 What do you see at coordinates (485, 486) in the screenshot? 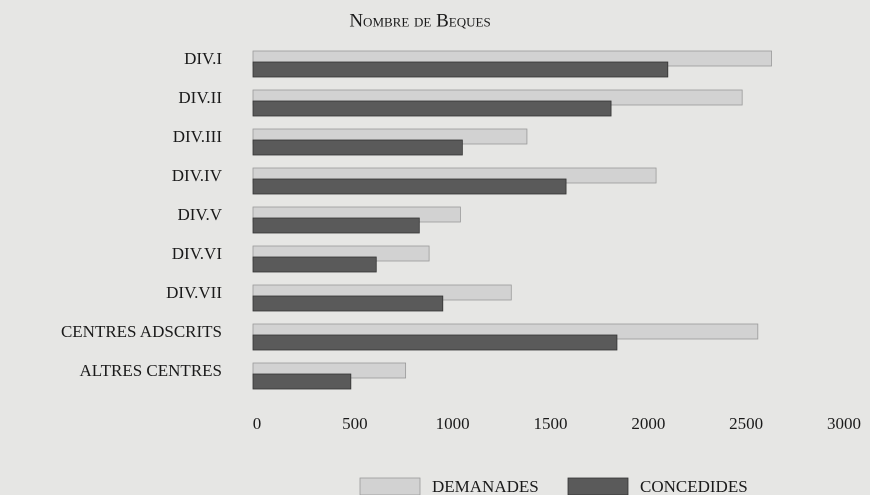
I see `legend-label: DEMANADES` at bounding box center [485, 486].